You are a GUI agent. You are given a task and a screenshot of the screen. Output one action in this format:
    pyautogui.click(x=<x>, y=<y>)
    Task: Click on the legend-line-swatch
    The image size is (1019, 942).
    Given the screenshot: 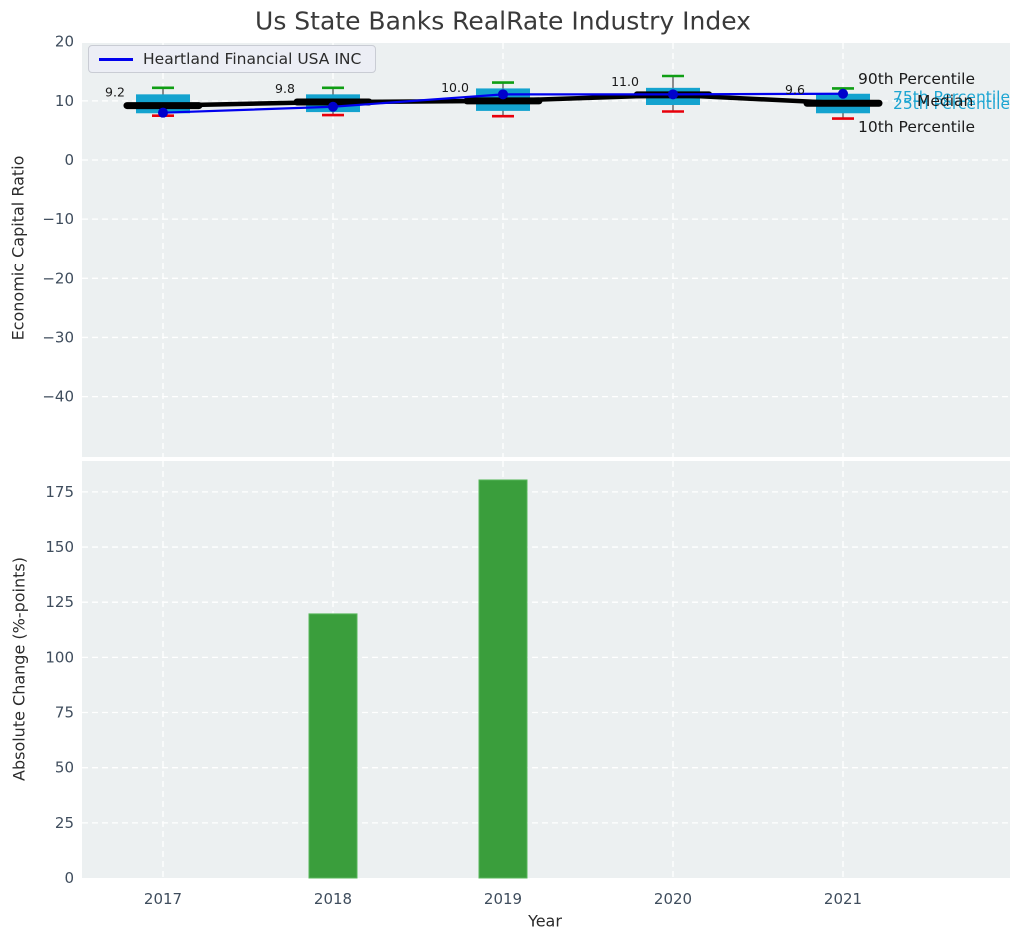 What is the action you would take?
    pyautogui.click(x=116, y=59)
    